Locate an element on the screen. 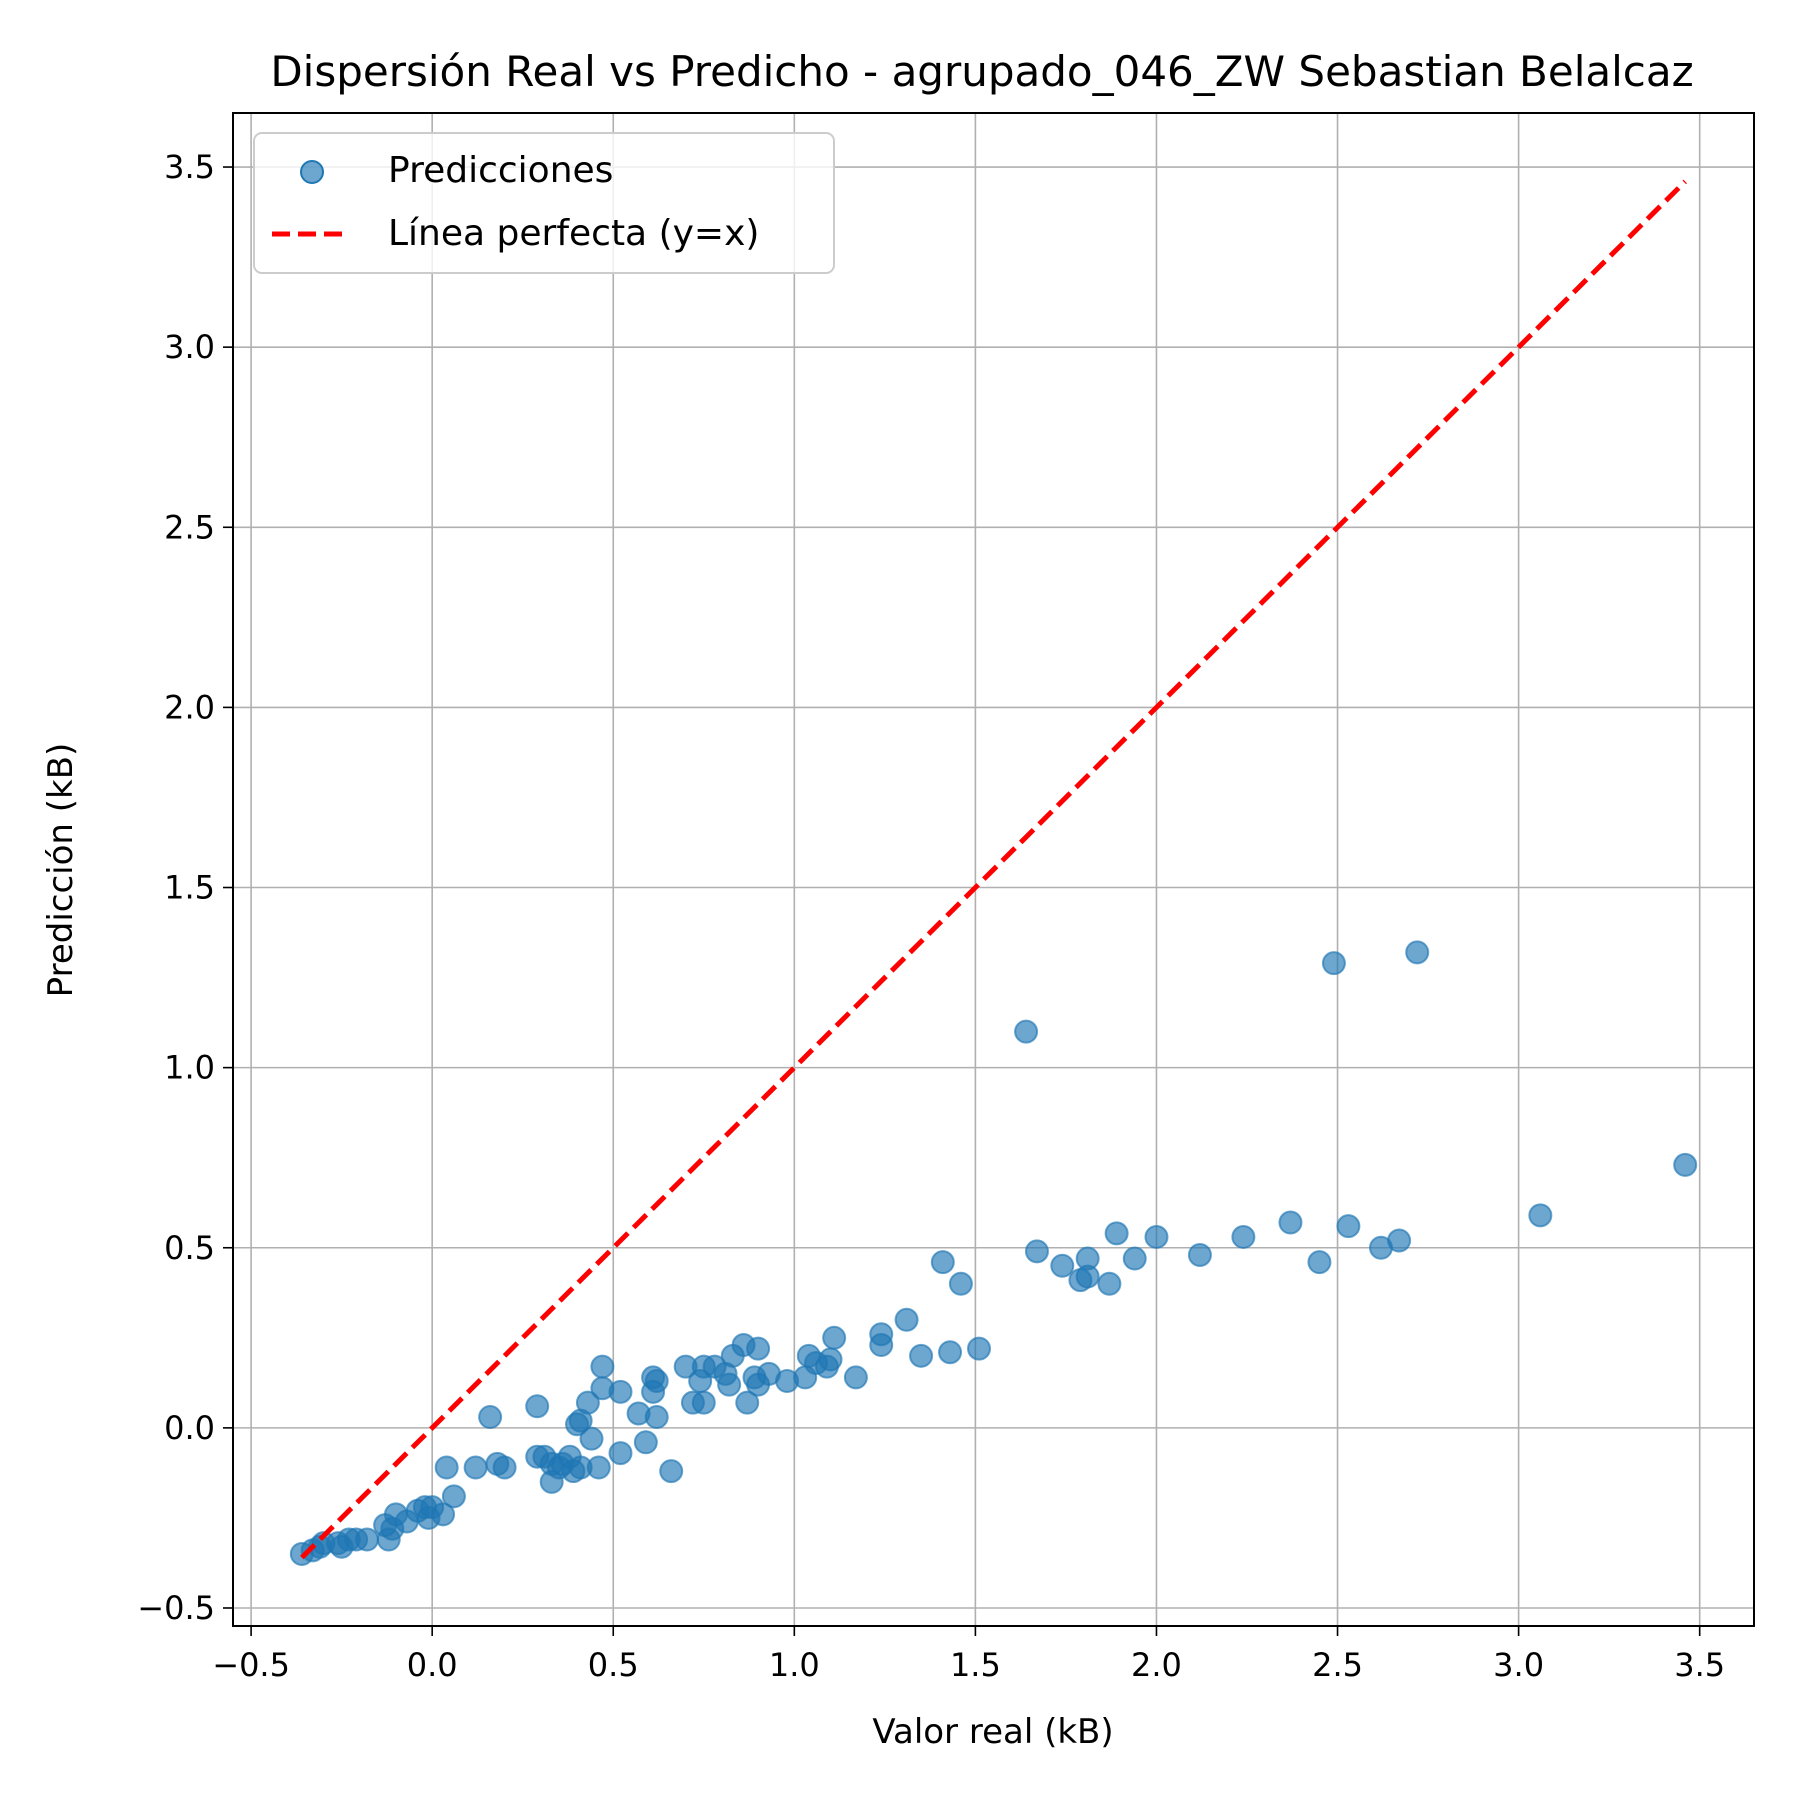 Image resolution: width=1800 pixels, height=1800 pixels. legend: Predicciones Línea perfecta (y=x) is located at coordinates (544, 203).